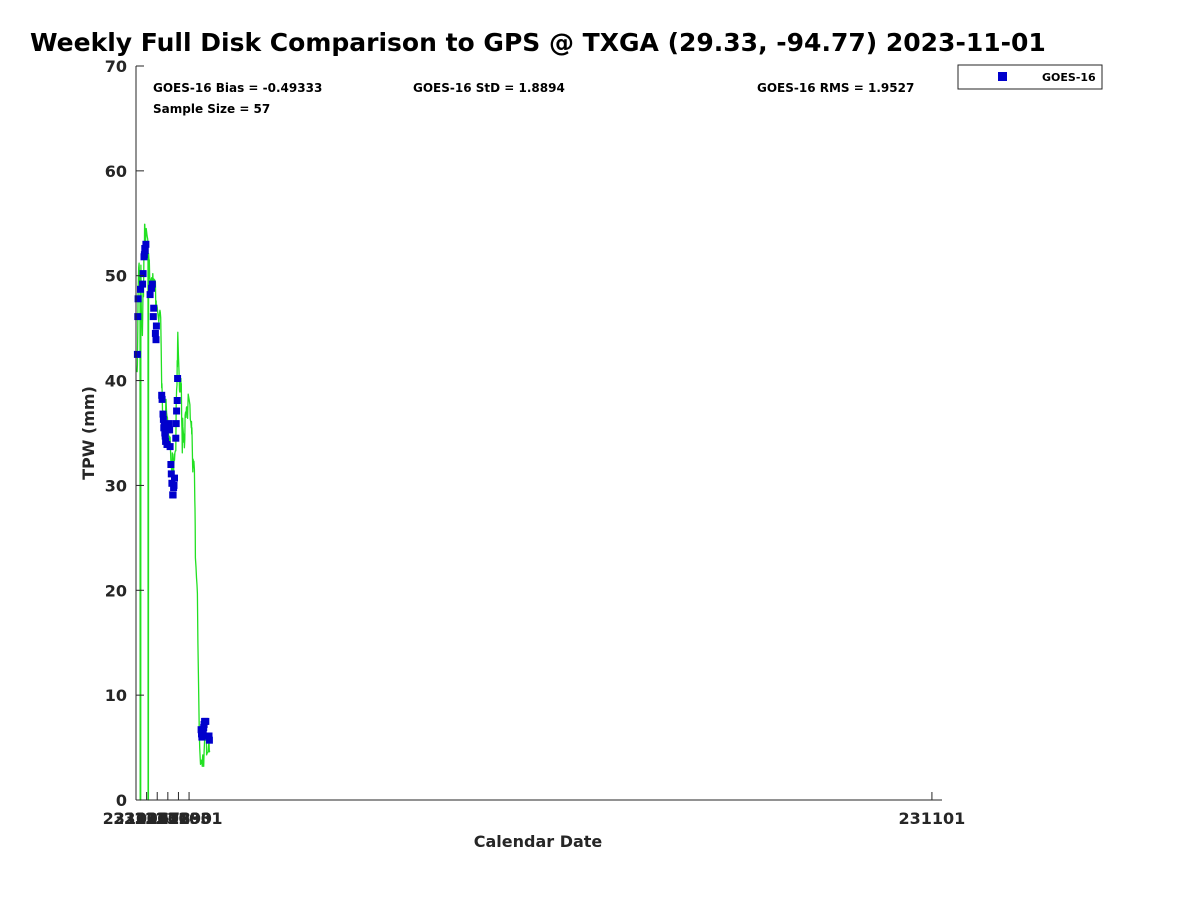 This screenshot has height=900, width=1200. Describe the element at coordinates (88, 433) in the screenshot. I see `y-axis-label: TPW (mm)` at that location.